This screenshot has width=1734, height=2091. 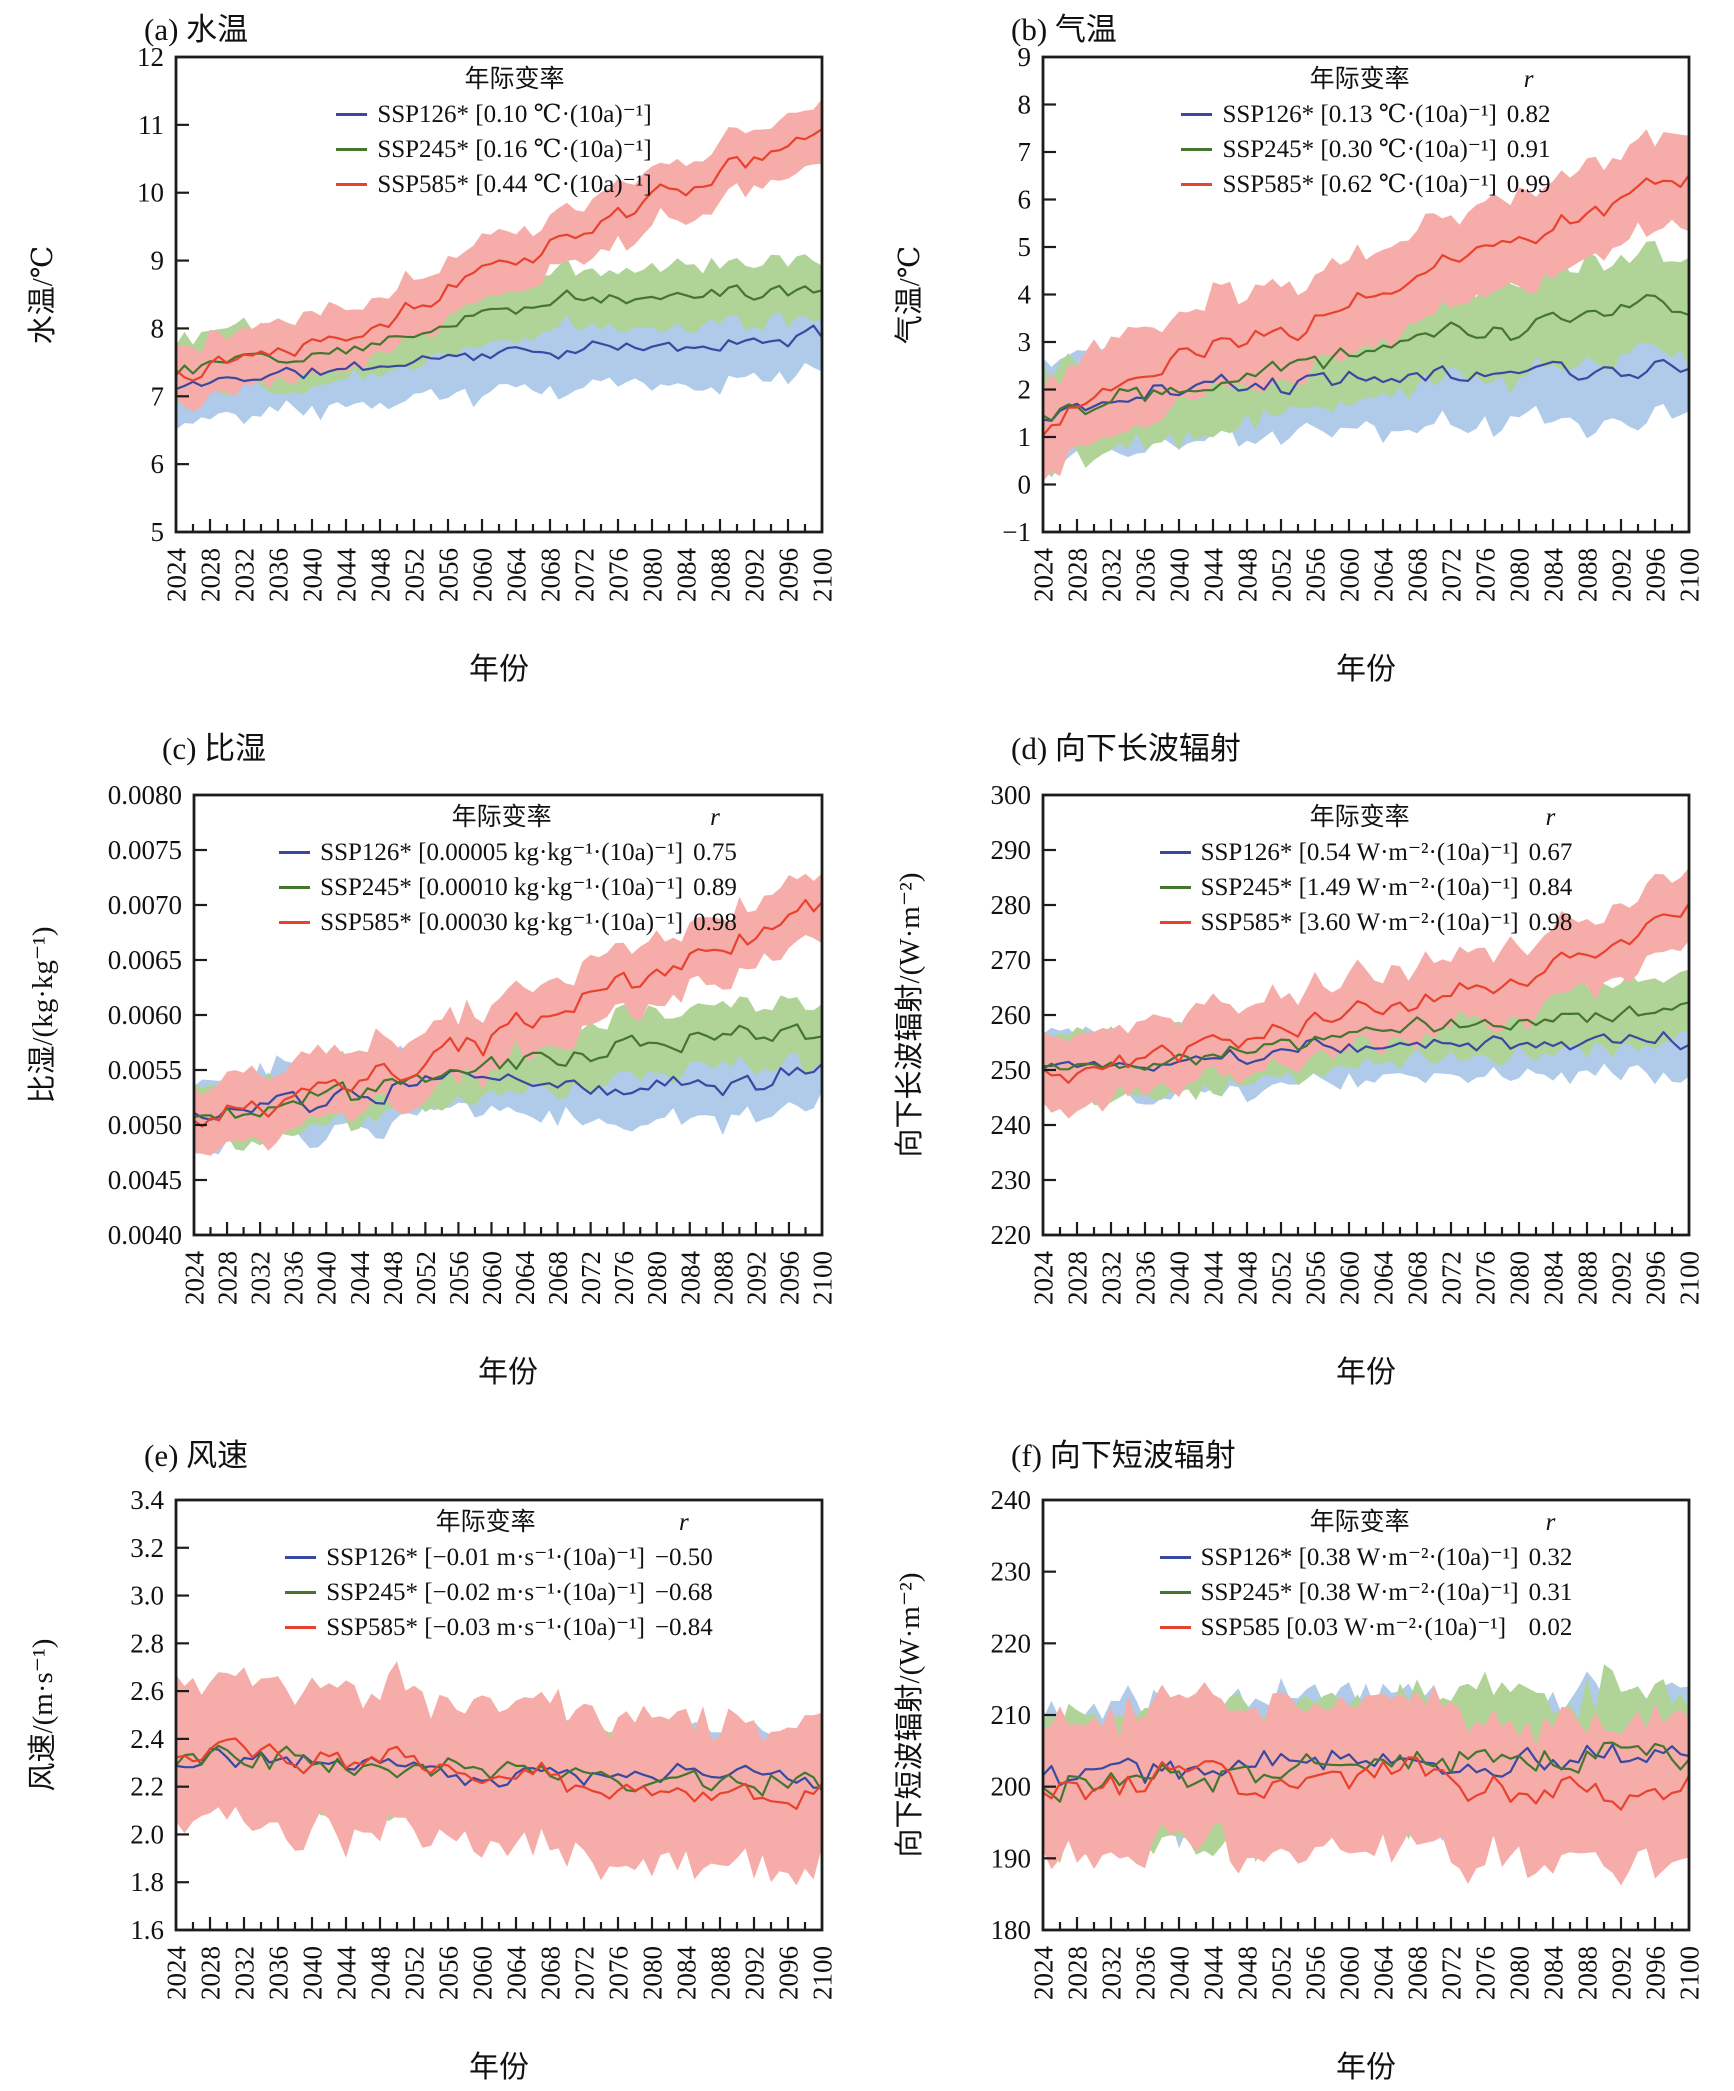 I want to click on svg-text: 220, so click(x=1011, y=1643).